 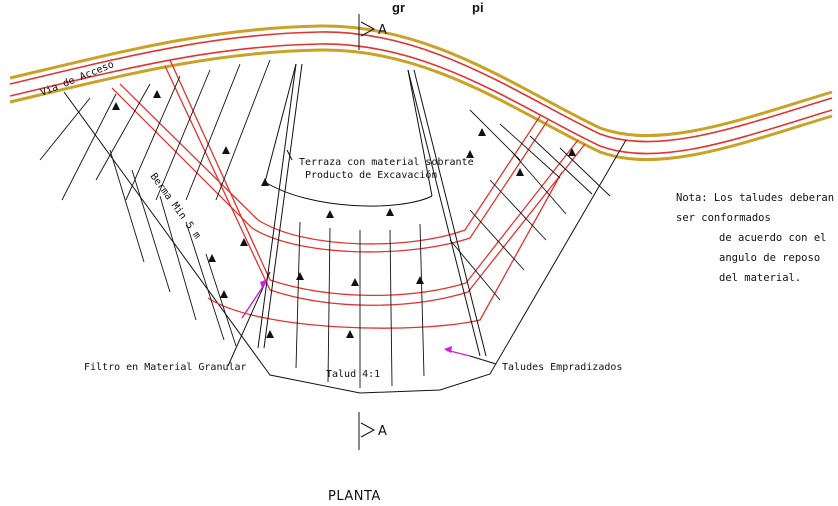 I want to click on grass-label: Taludes Empradizados, so click(x=562, y=367).